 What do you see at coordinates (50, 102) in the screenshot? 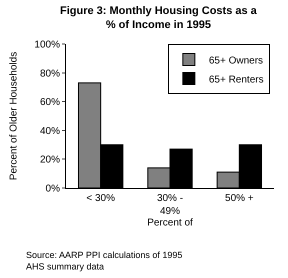
I see `y-tick-label: 60%` at bounding box center [50, 102].